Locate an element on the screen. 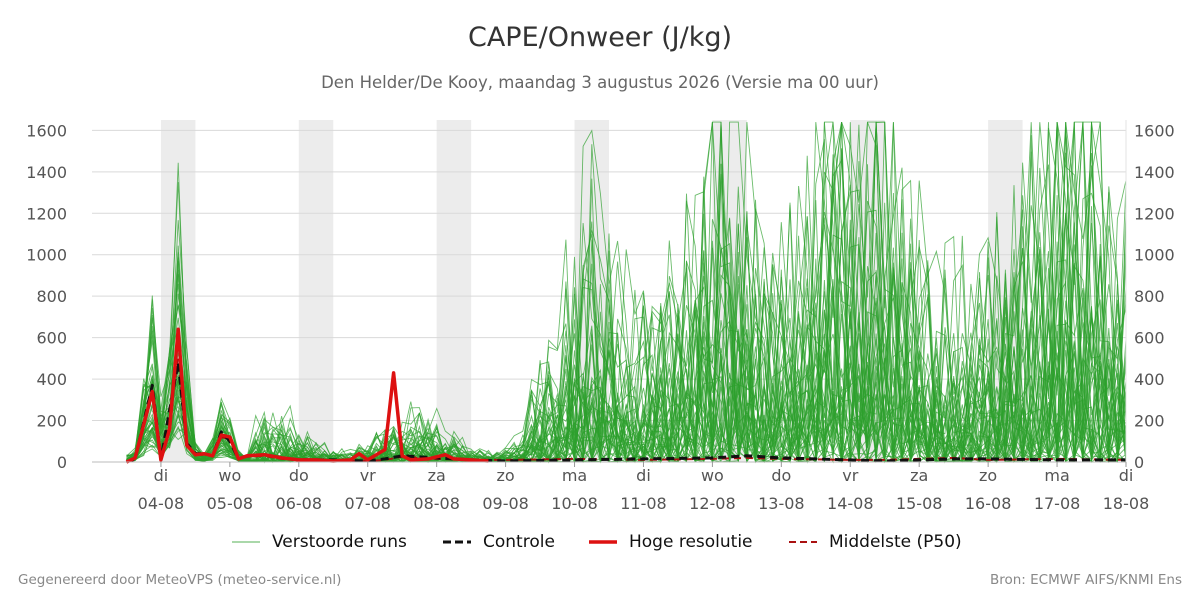 This screenshot has height=600, width=1200. y-tick-label-right: 800 is located at coordinates (1149, 296).